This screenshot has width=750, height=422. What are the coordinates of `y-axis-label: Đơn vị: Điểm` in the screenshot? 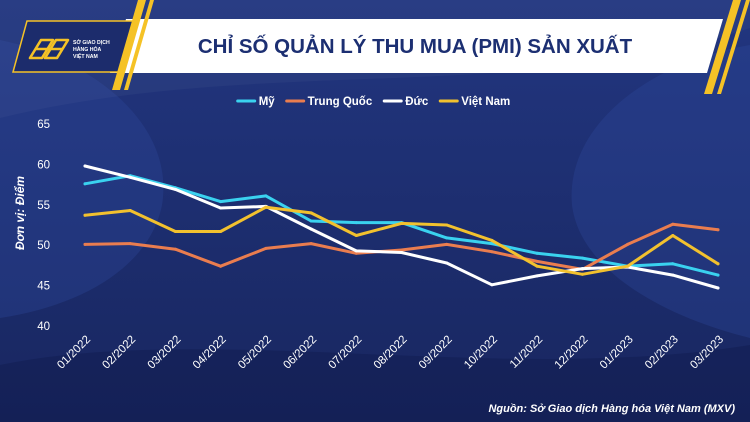 It's located at (20, 213).